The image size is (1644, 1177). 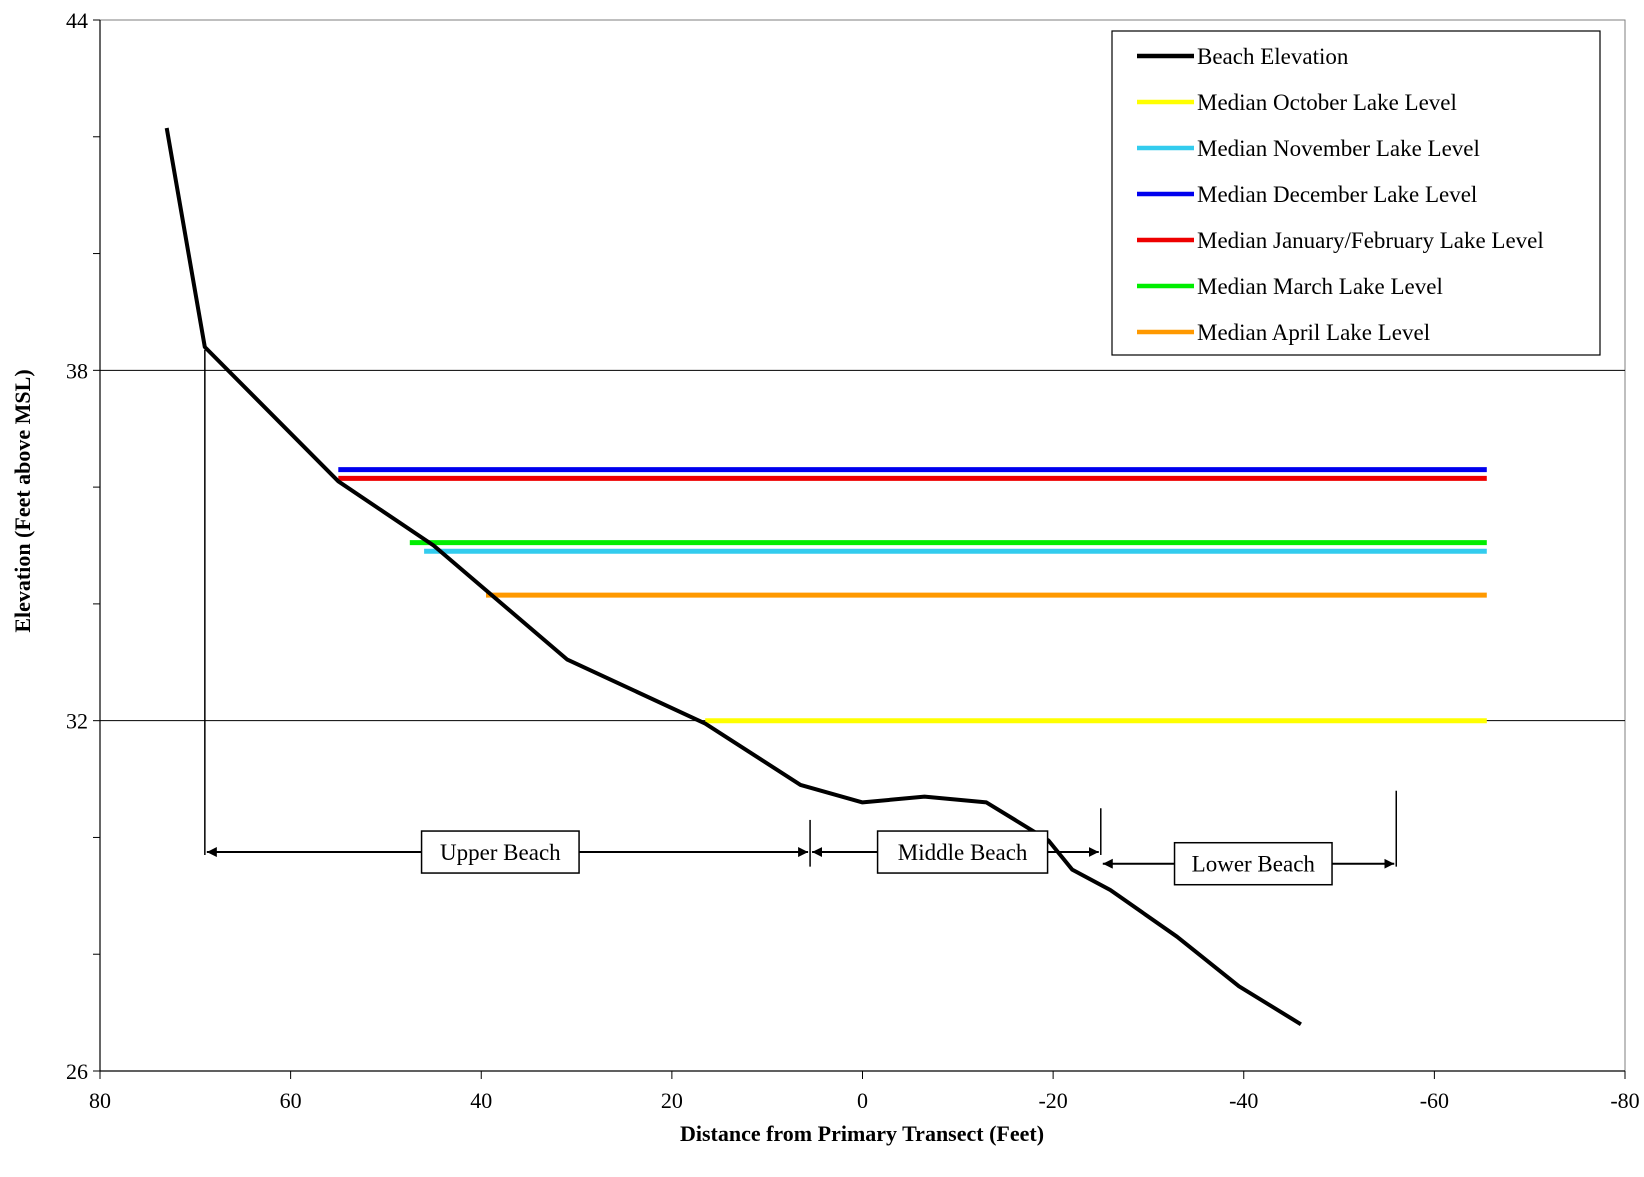 I want to click on x-tick-label: 60, so click(x=291, y=1100).